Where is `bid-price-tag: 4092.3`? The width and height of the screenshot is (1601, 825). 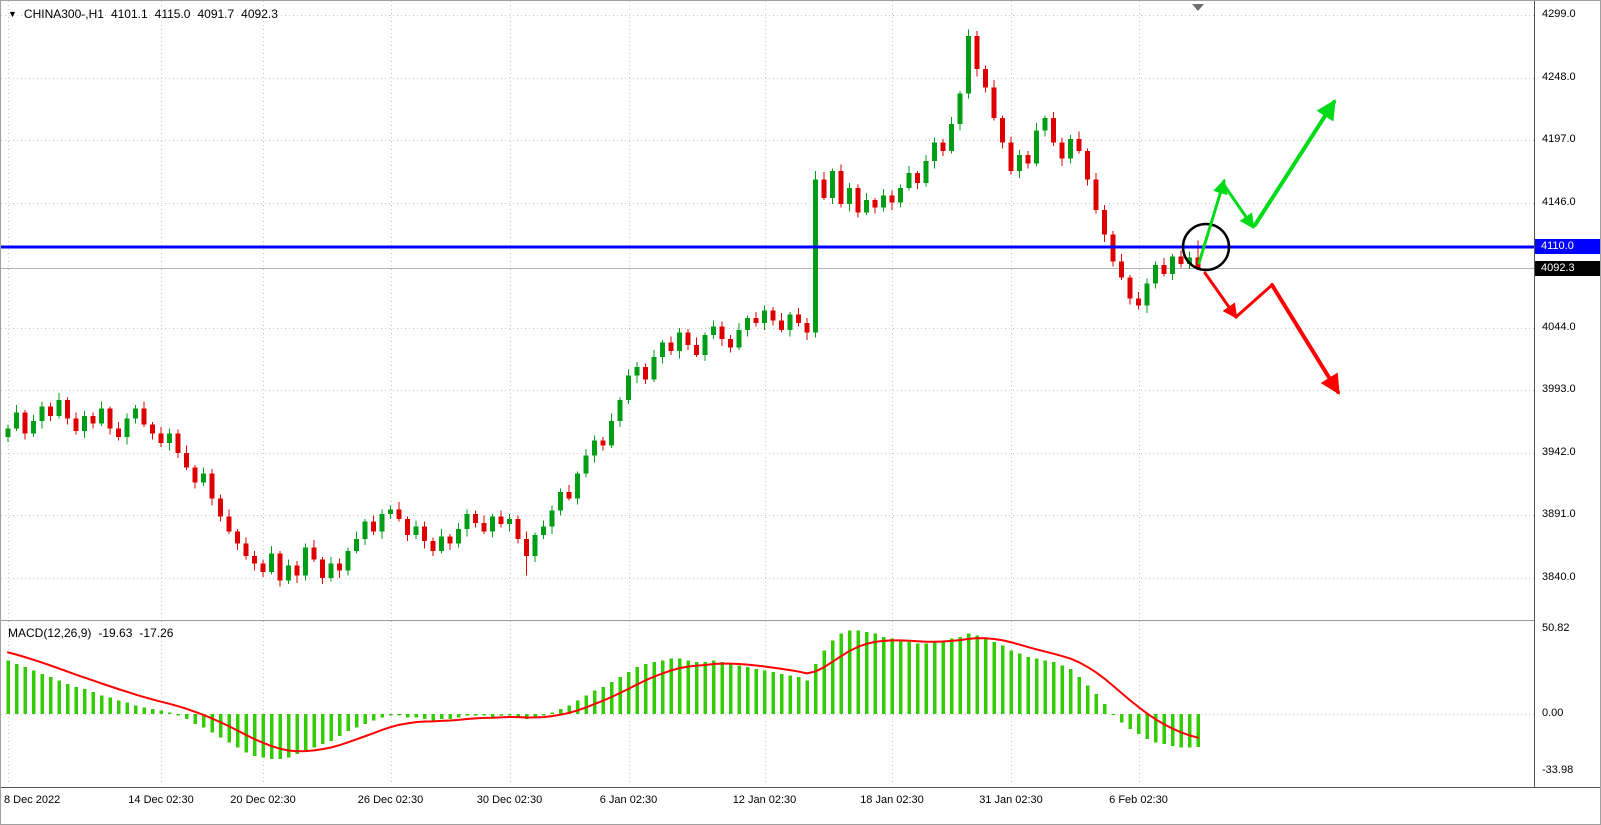
bid-price-tag: 4092.3 is located at coordinates (1567, 268).